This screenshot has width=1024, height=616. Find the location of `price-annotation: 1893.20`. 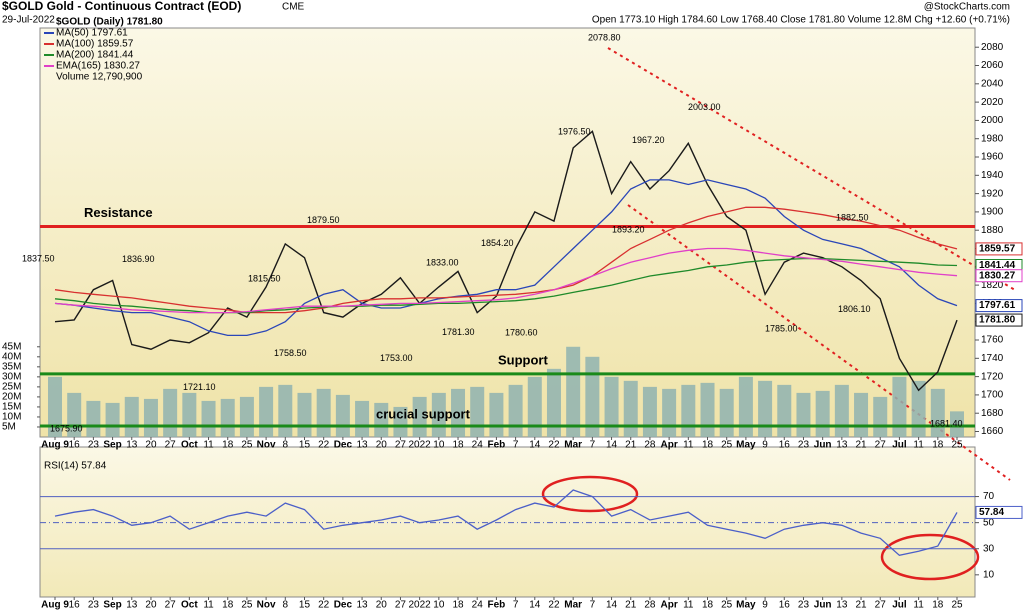

price-annotation: 1893.20 is located at coordinates (628, 230).